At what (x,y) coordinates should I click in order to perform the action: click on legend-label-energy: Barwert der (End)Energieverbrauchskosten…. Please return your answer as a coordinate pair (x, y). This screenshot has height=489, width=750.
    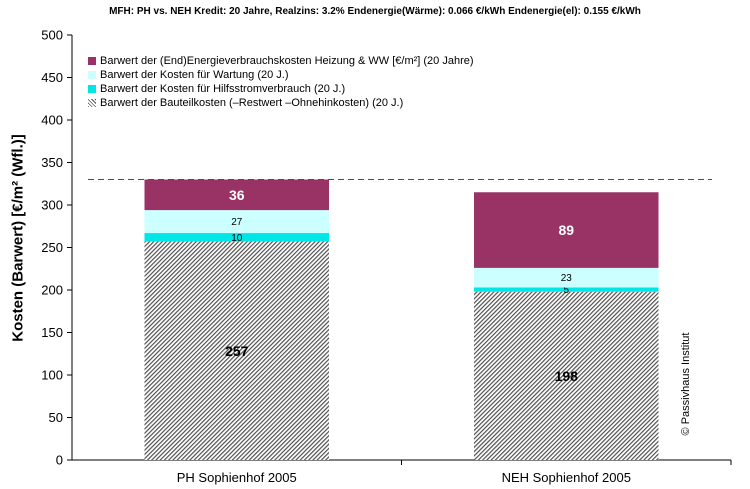
    Looking at the image, I should click on (287, 60).